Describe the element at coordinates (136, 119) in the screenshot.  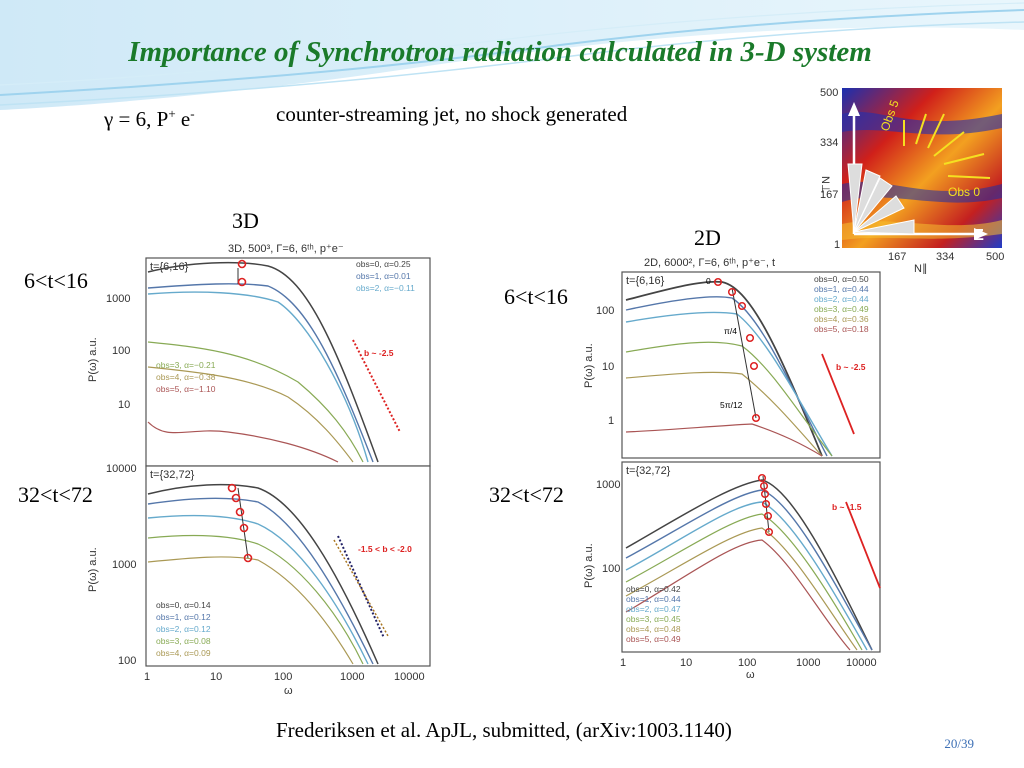
I see `gamma-text: γ = 6, P` at that location.